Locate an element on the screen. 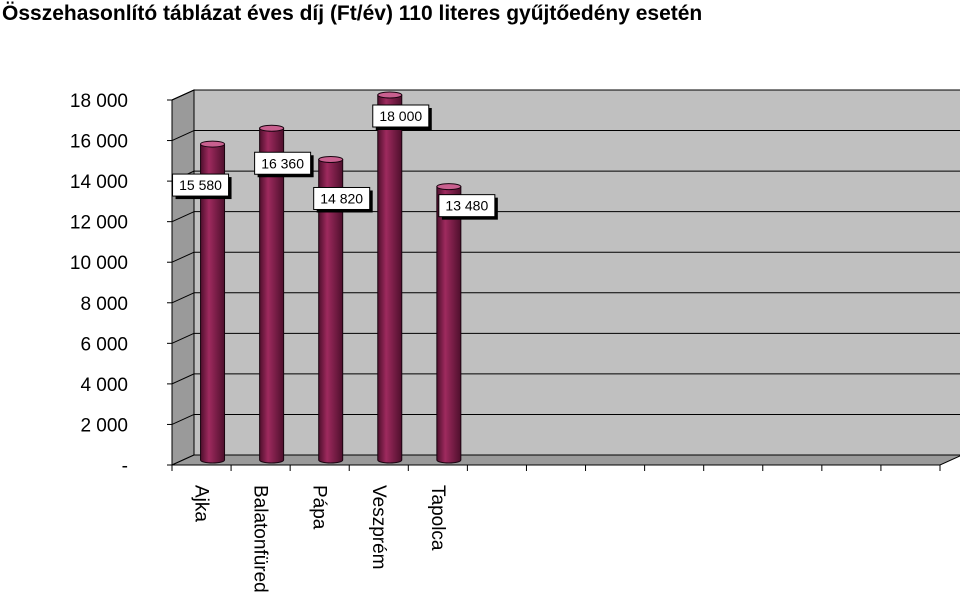 Image resolution: width=960 pixels, height=602 pixels. y-tick-label: 16 000 is located at coordinates (99, 142).